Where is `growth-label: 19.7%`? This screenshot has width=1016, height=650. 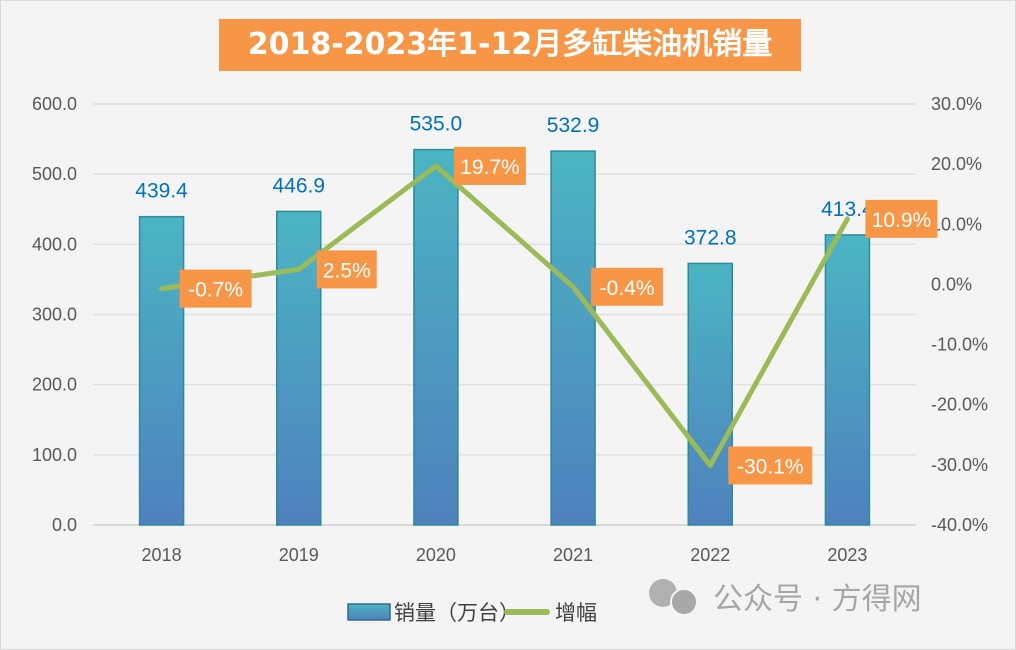 growth-label: 19.7% is located at coordinates (490, 167).